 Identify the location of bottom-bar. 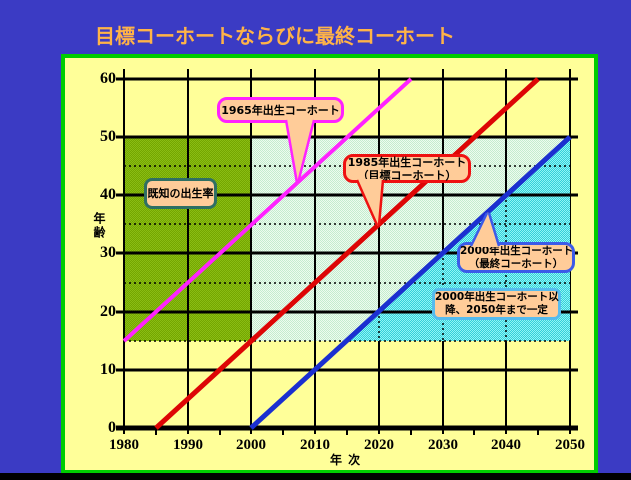
(315, 476).